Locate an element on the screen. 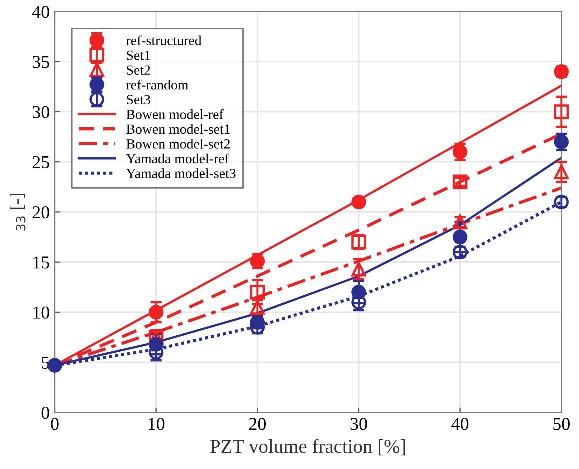  y-tick-label: 25 is located at coordinates (41, 162).